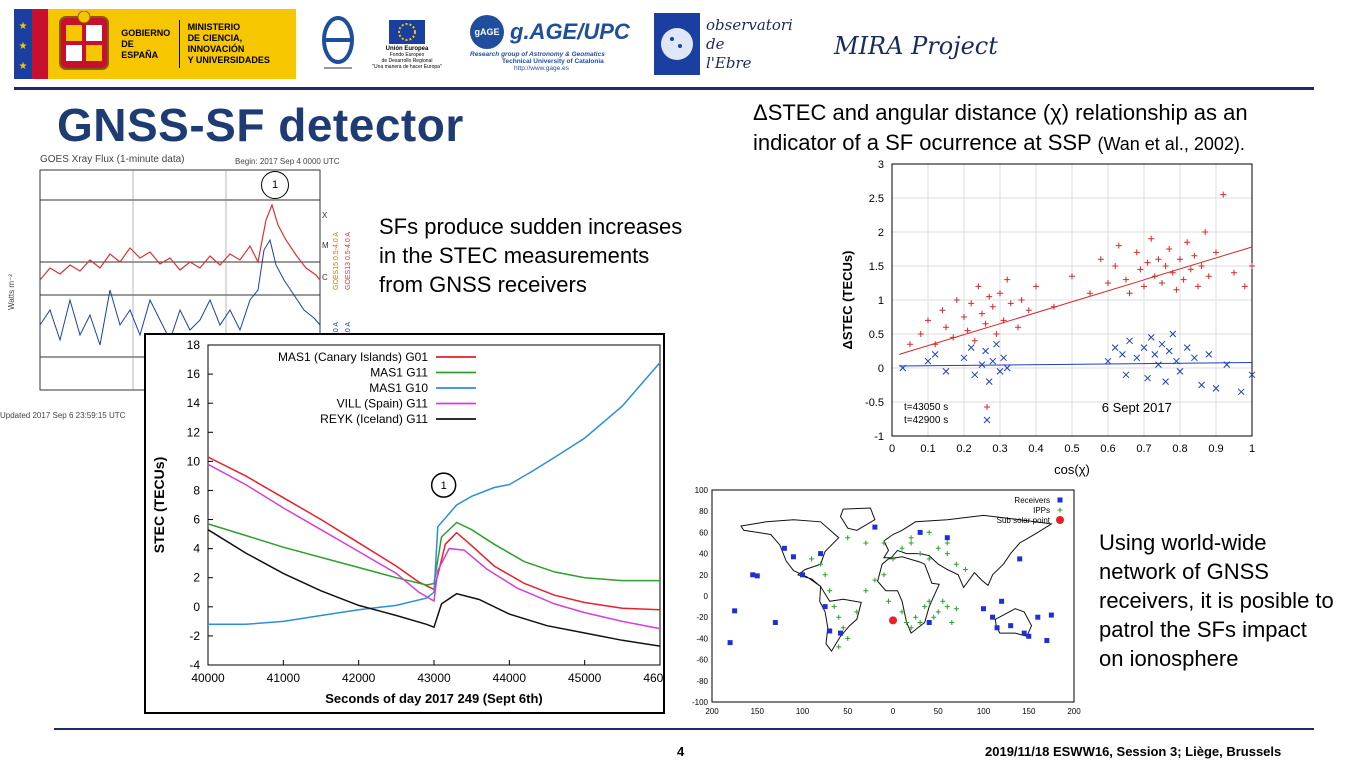  What do you see at coordinates (1060, 510) in the screenshot?
I see `map-legend-marker` at bounding box center [1060, 510].